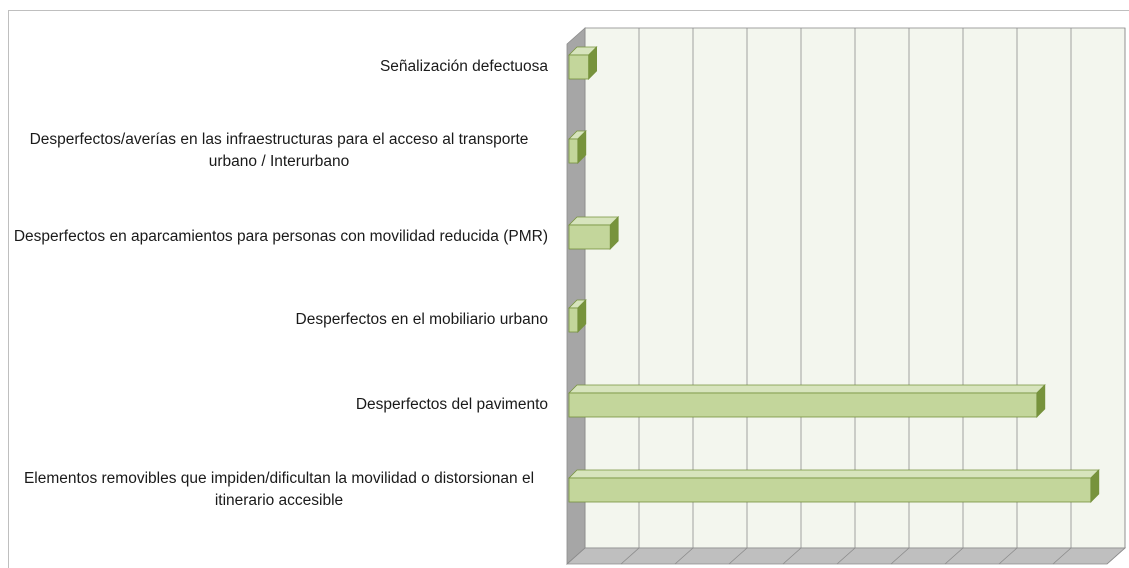 Image resolution: width=1129 pixels, height=568 pixels. I want to click on category-label: Señalización defectuosa, so click(463, 66).